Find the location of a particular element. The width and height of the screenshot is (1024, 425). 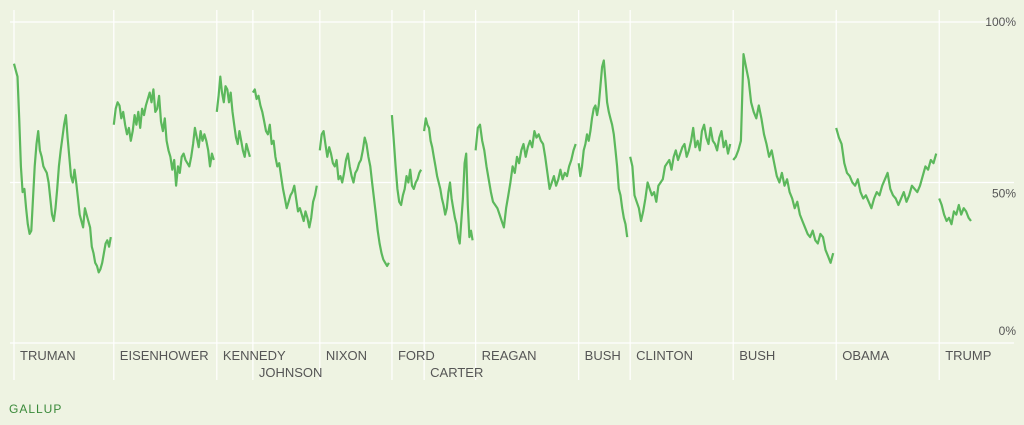

y-axis-ticks: 100% 50% 0% is located at coordinates (1000, 176).